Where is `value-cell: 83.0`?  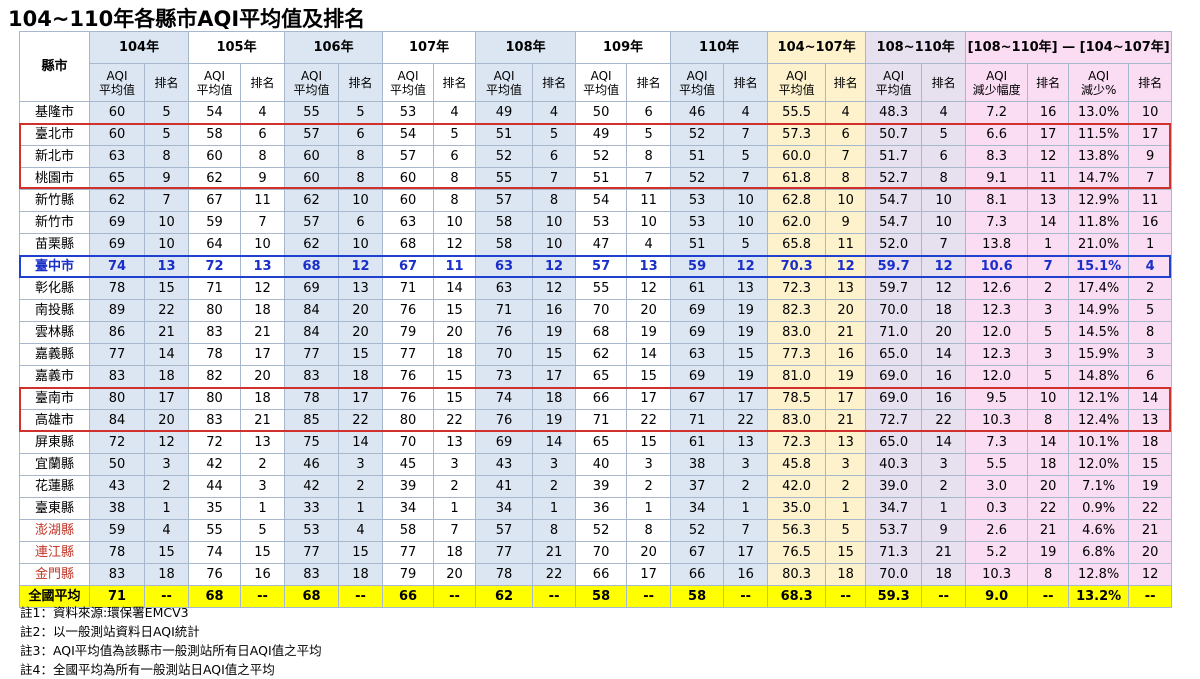 value-cell: 83.0 is located at coordinates (797, 420).